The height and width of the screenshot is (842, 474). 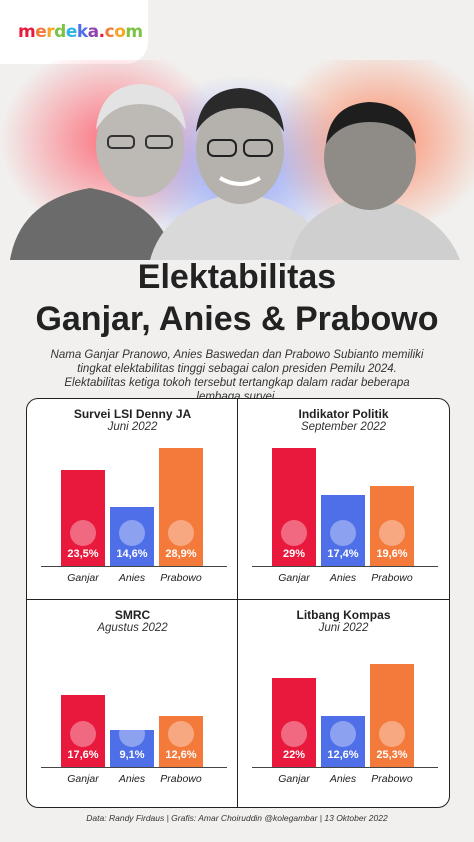 What do you see at coordinates (83, 755) in the screenshot?
I see `bar-value-label: 17,6%` at bounding box center [83, 755].